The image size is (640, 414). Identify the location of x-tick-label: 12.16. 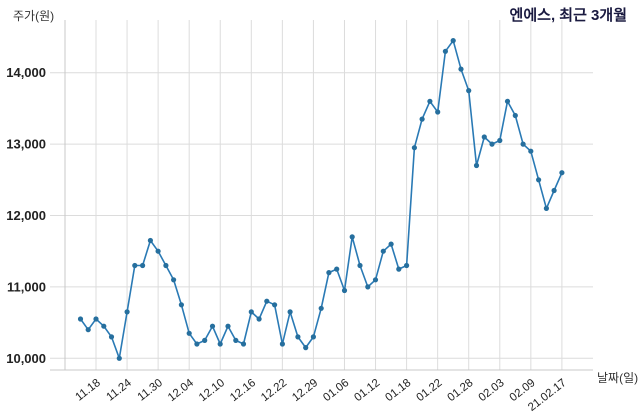
(243, 390).